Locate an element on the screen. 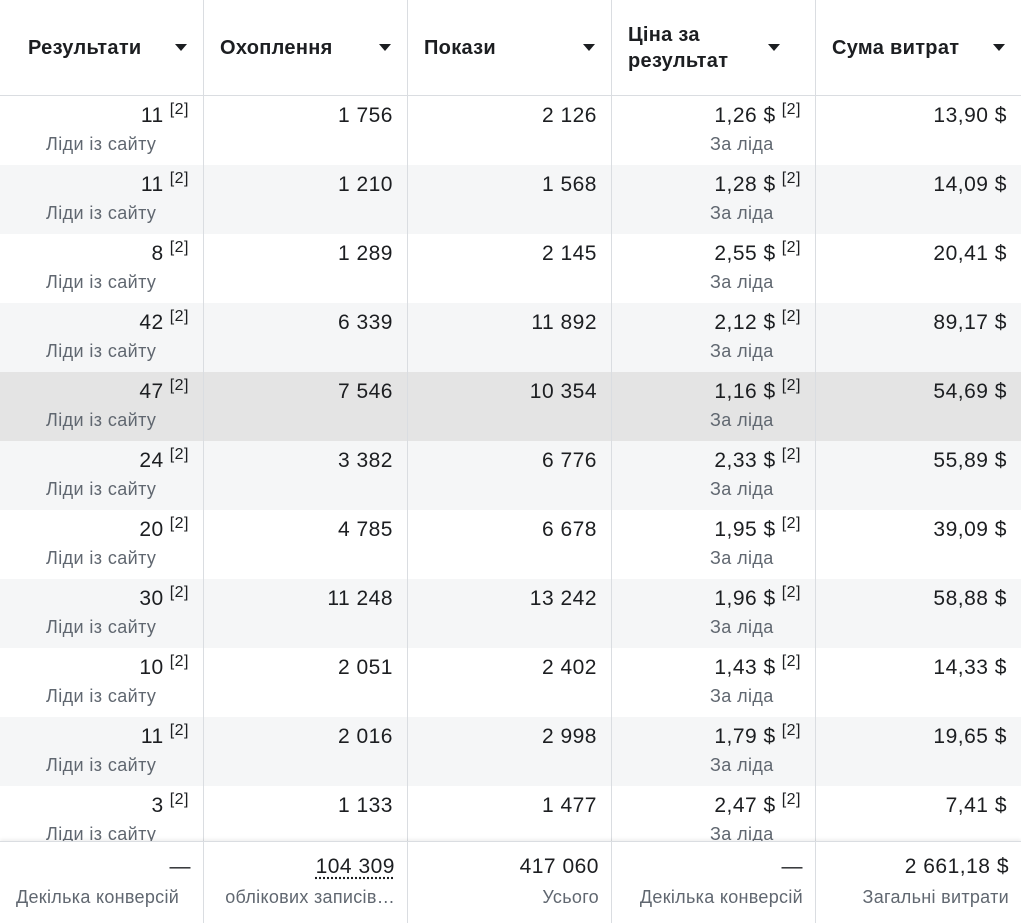  column-header-amount-spent: Сума витрат is located at coordinates (918, 47).